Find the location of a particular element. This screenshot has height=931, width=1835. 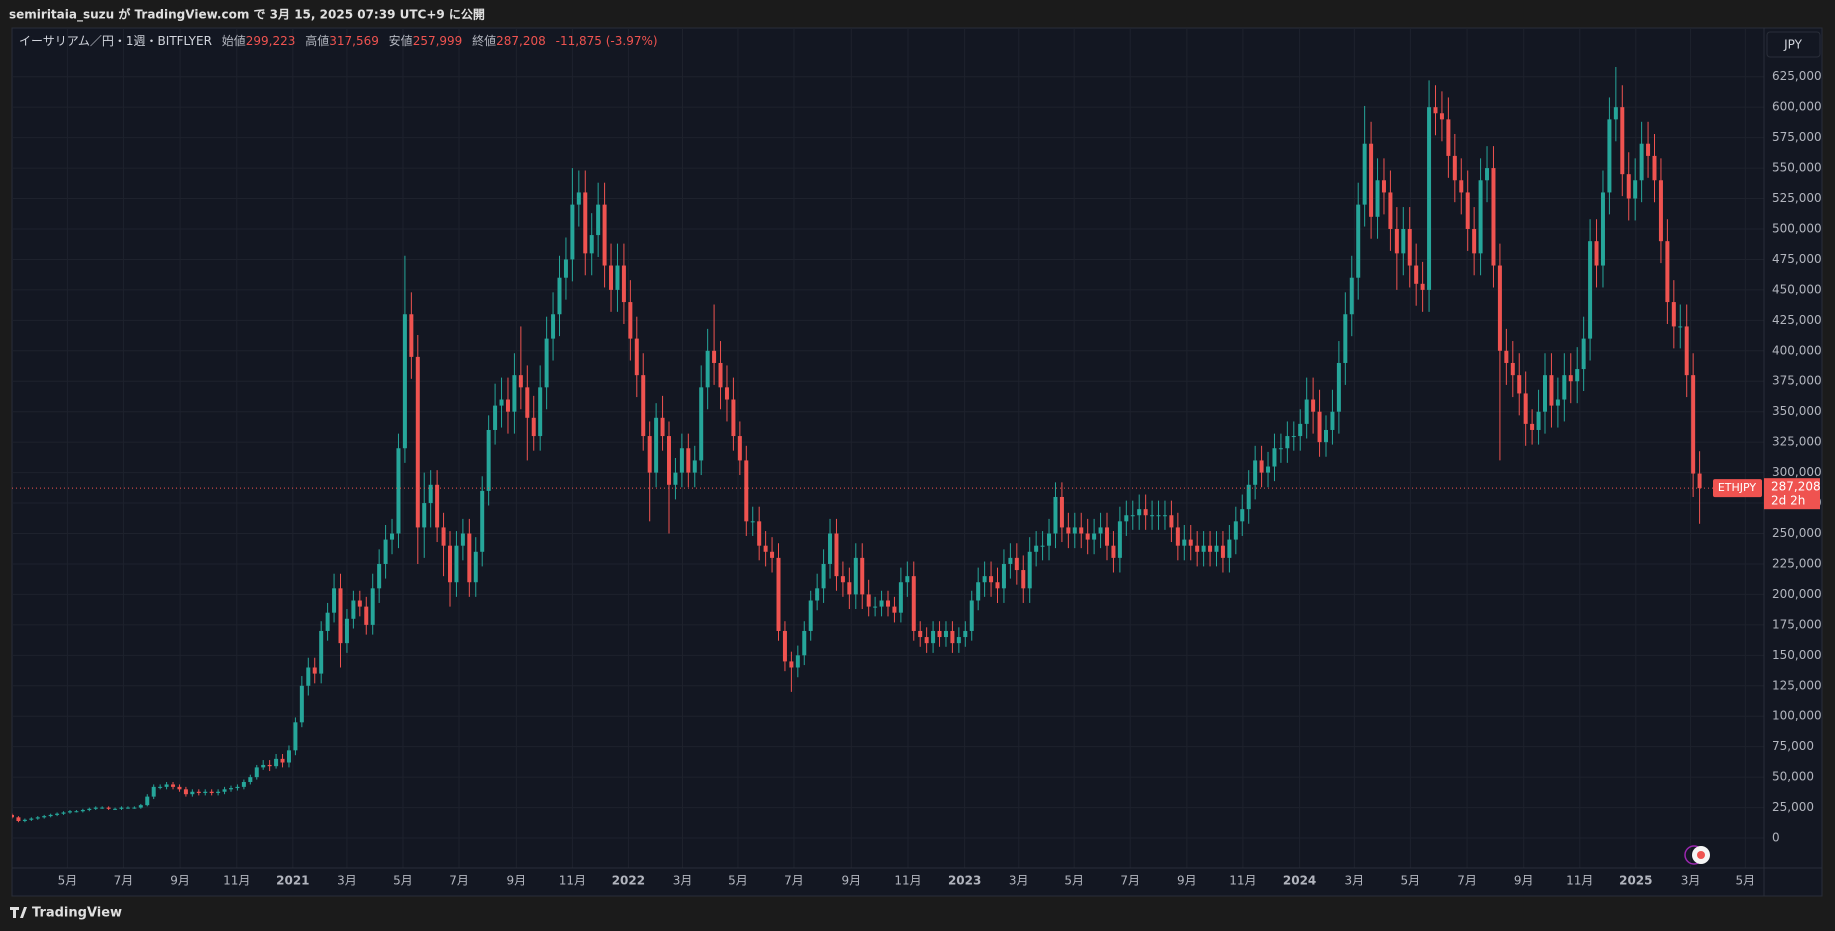

x-tick-label: 2023 is located at coordinates (964, 881).